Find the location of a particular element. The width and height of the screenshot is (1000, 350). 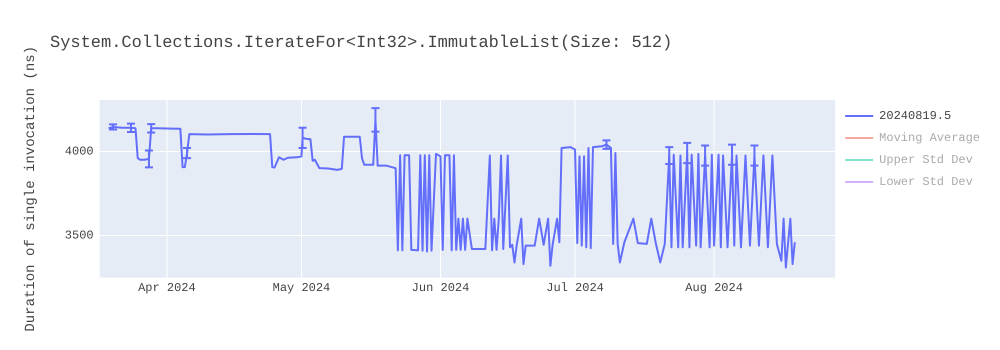

legend-label: Moving Average is located at coordinates (929, 138).